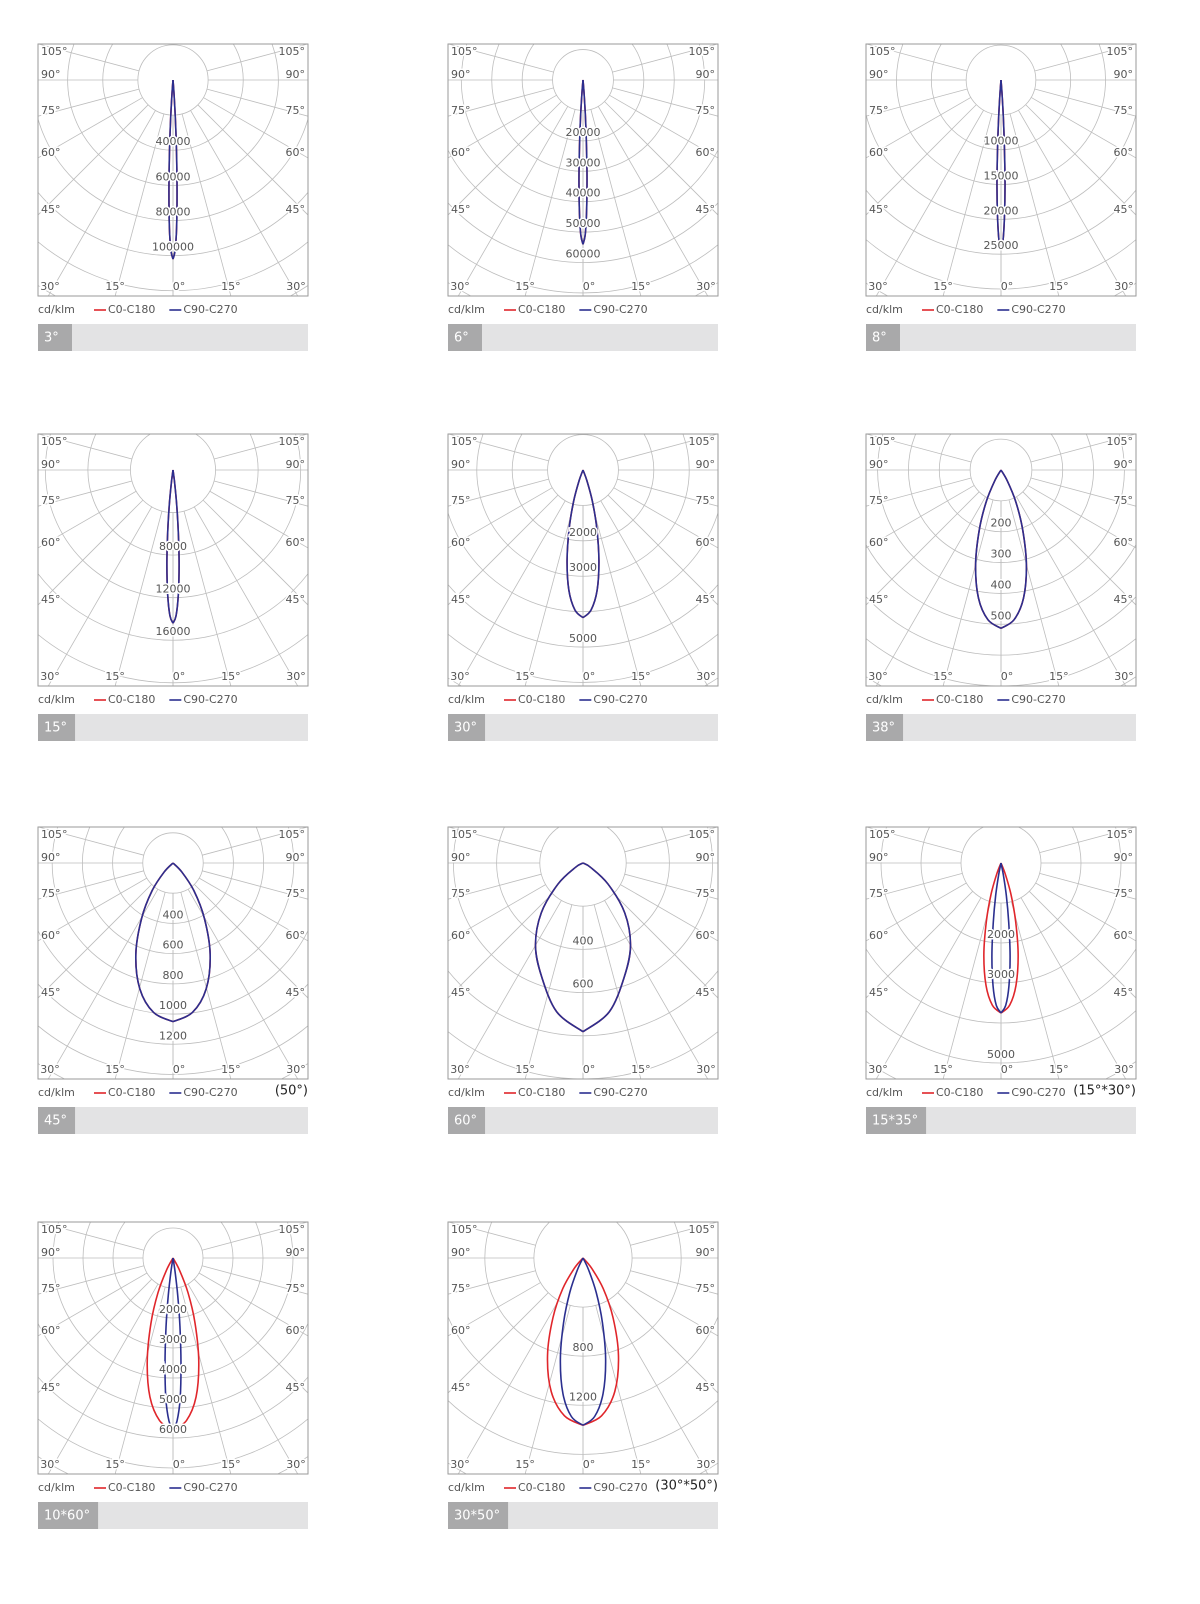 The width and height of the screenshot is (1200, 1604). What do you see at coordinates (1001, 141) in the screenshot?
I see `radial-tick-label: 10000` at bounding box center [1001, 141].